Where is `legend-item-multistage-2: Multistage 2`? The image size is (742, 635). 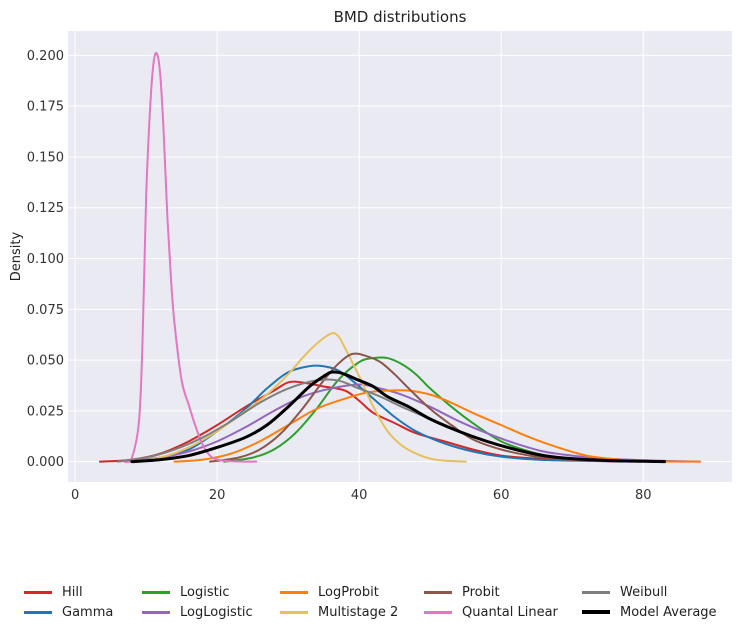 legend-item-multistage-2: Multistage 2 is located at coordinates (339, 612).